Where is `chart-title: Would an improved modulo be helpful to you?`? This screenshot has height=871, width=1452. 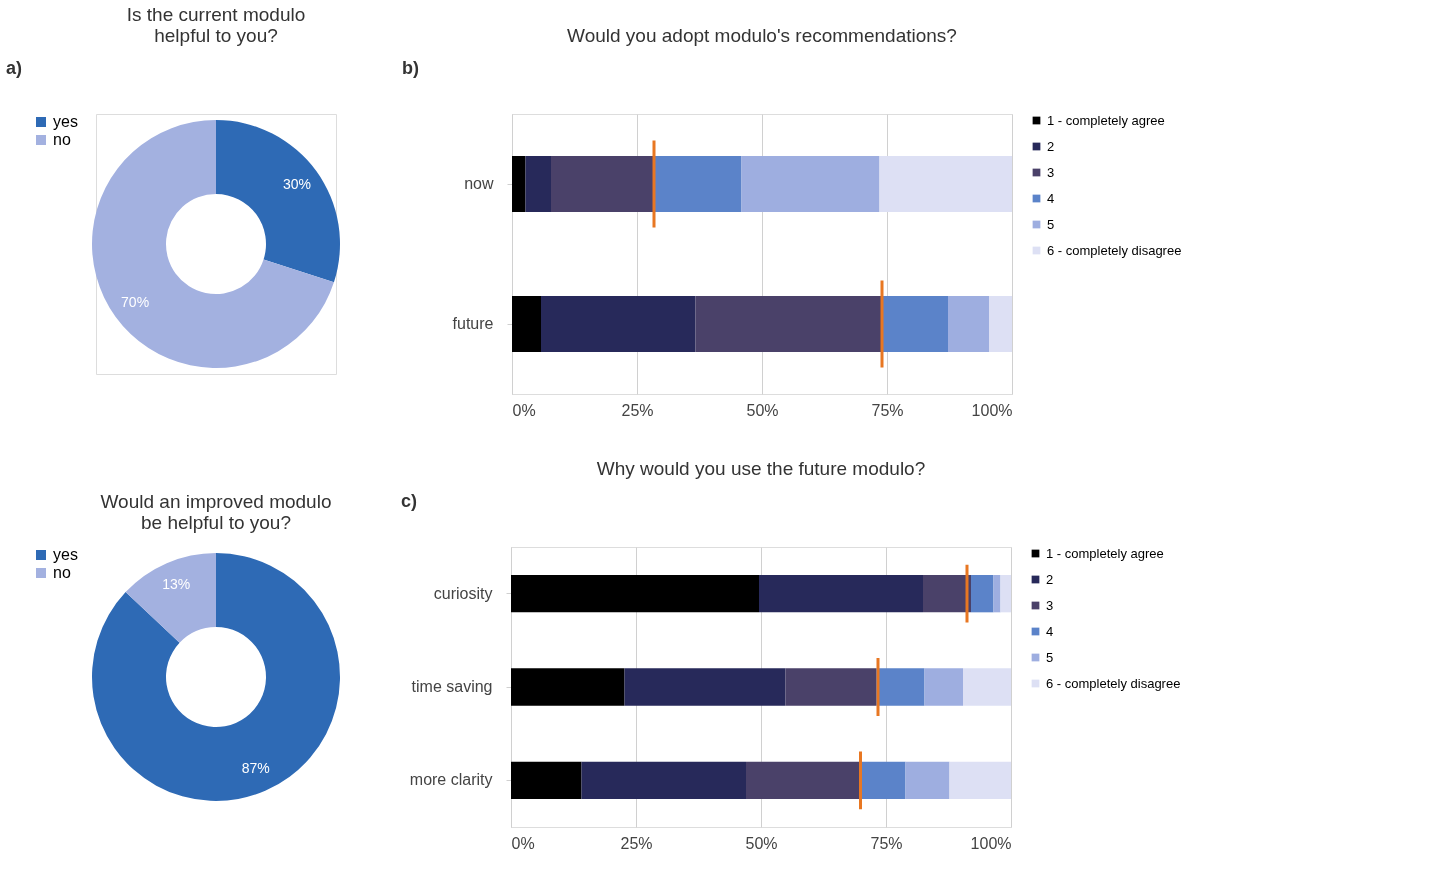 chart-title: Would an improved modulo be helpful to you? is located at coordinates (216, 512).